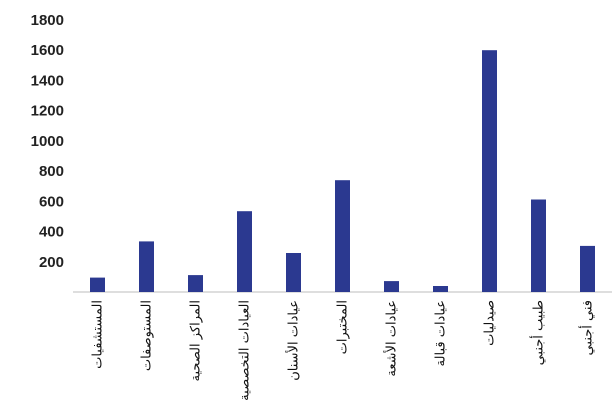  I want to click on y-tick-label: 200, so click(51, 262).